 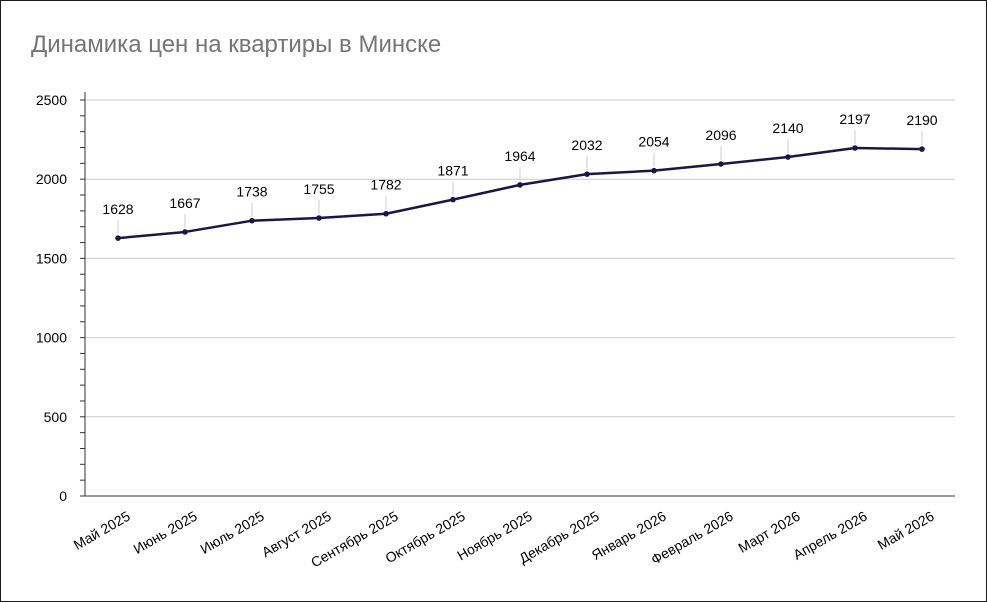 I want to click on y-tick-label: 1000, so click(x=51, y=338).